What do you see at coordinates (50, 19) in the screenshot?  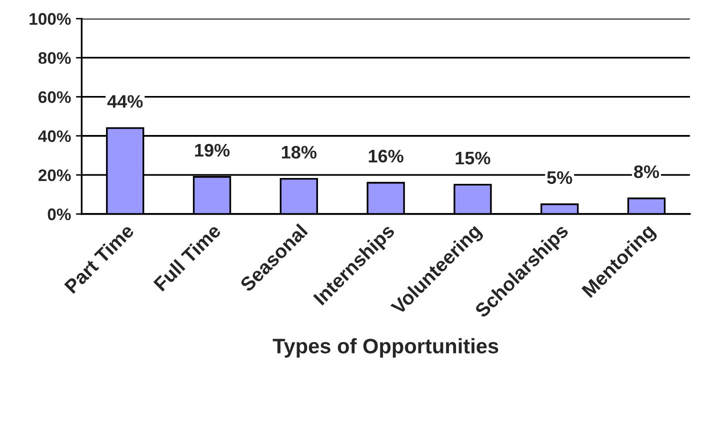 I see `y-tick-label: 100%` at bounding box center [50, 19].